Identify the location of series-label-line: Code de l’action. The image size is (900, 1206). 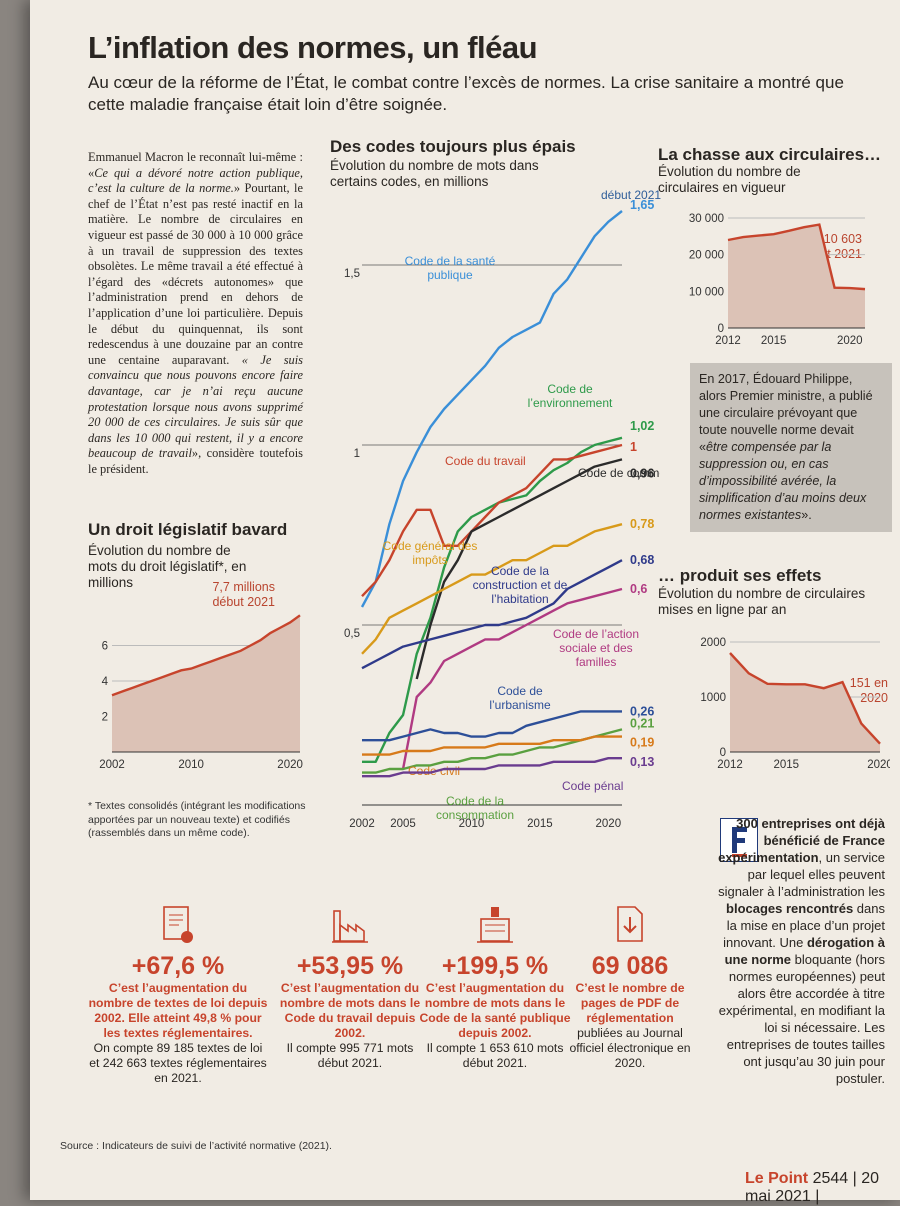
(596, 634).